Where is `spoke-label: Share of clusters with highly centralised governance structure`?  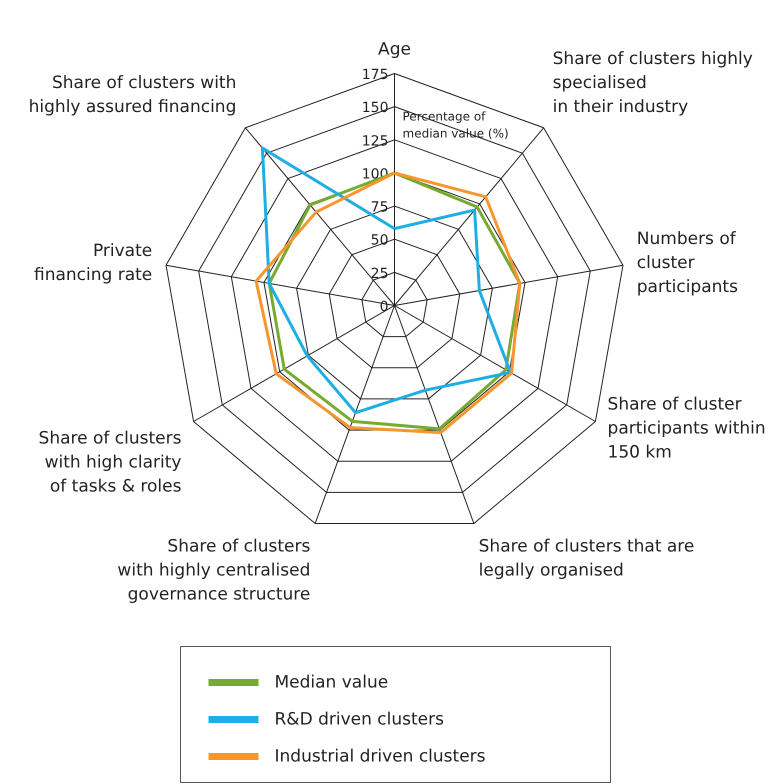
spoke-label: Share of clusters with highly centralised governance structure is located at coordinates (214, 570).